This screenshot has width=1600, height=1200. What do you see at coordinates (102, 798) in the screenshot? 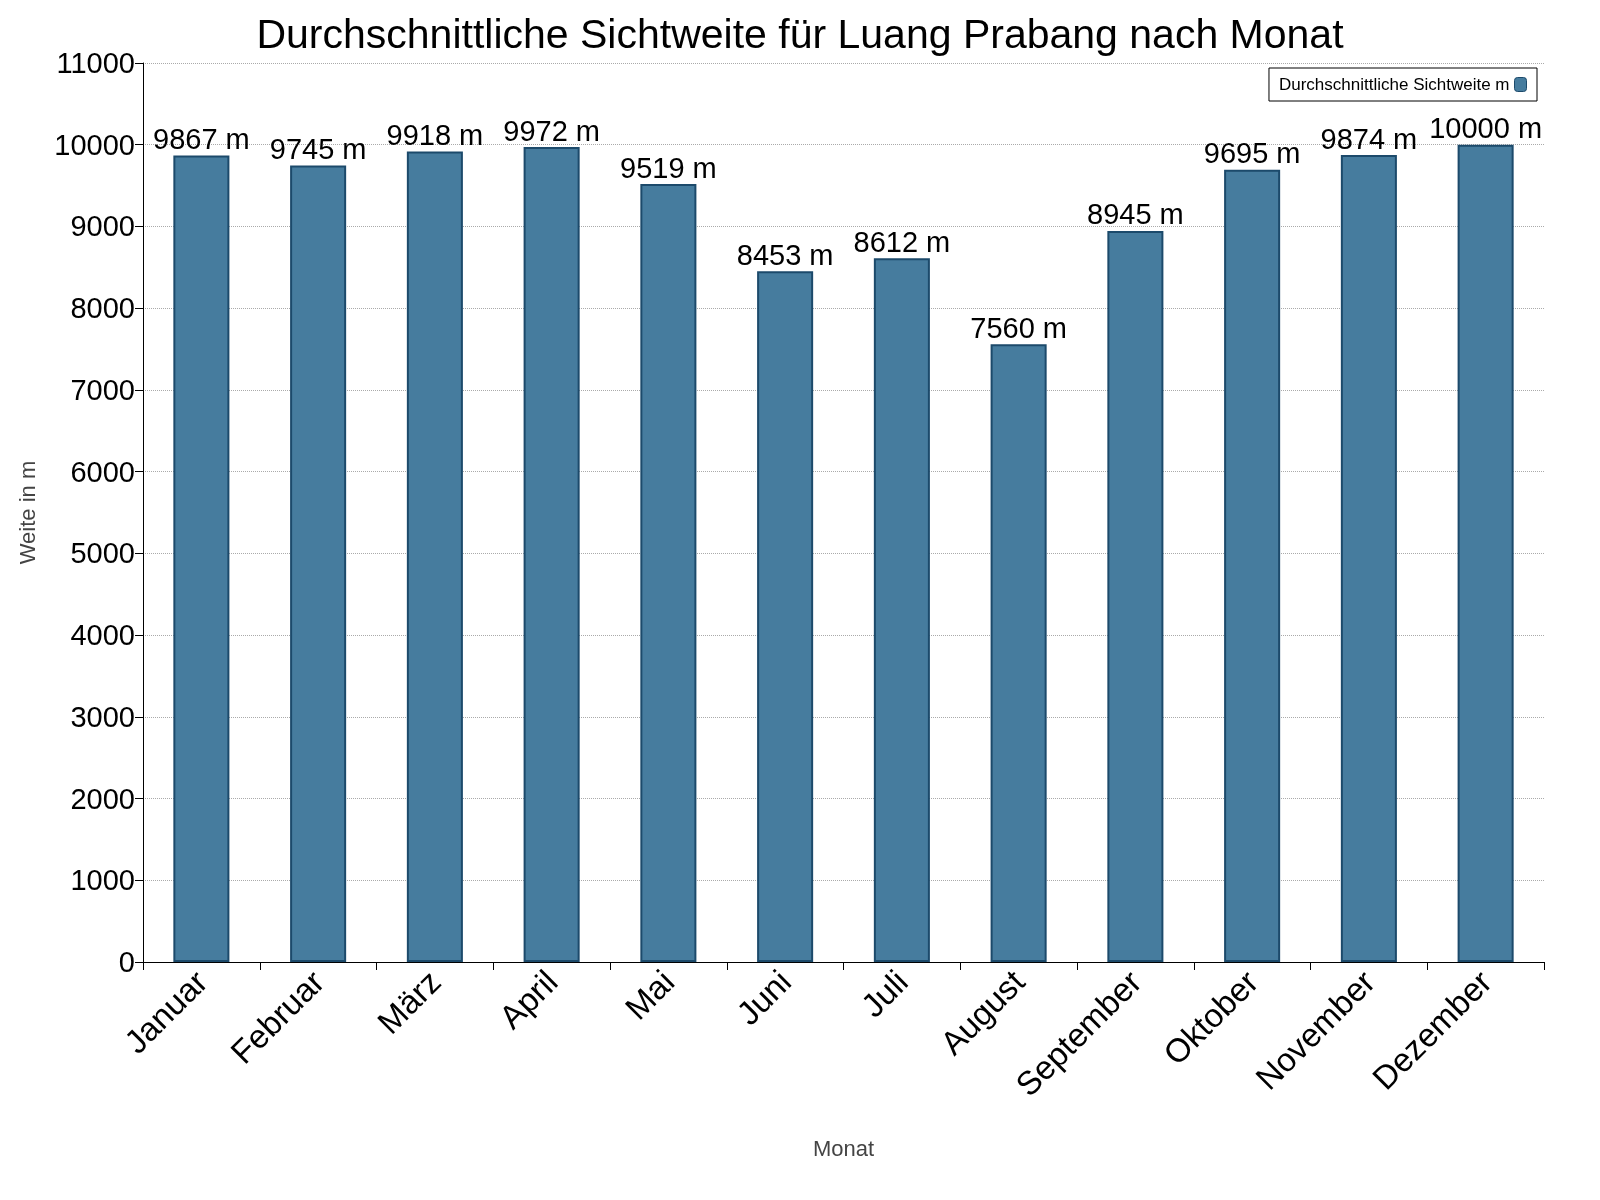
I see `y-tick-label: 2000` at bounding box center [102, 798].